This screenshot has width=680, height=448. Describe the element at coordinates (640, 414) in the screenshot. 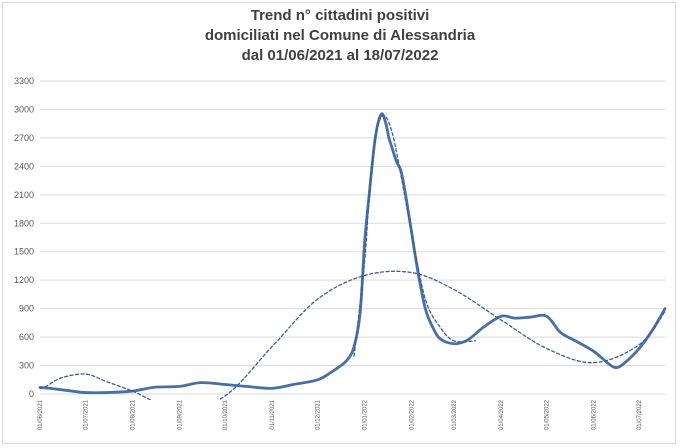

I see `x-tick-label: 01/07/2022` at that location.